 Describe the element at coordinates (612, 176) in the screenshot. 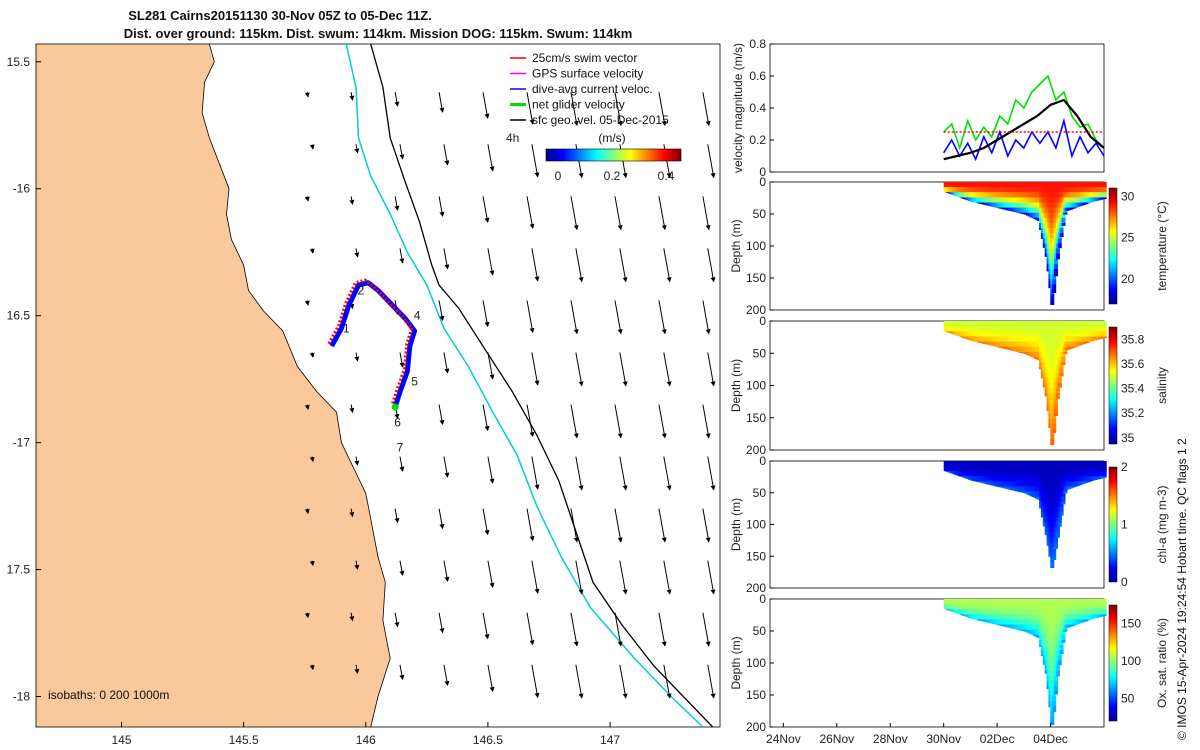

I see `colorbar-tick-label: 0.2` at that location.